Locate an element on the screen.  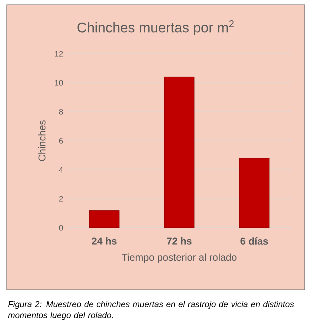
x-axis-title: Tiempo posterior al rolado is located at coordinates (179, 259).